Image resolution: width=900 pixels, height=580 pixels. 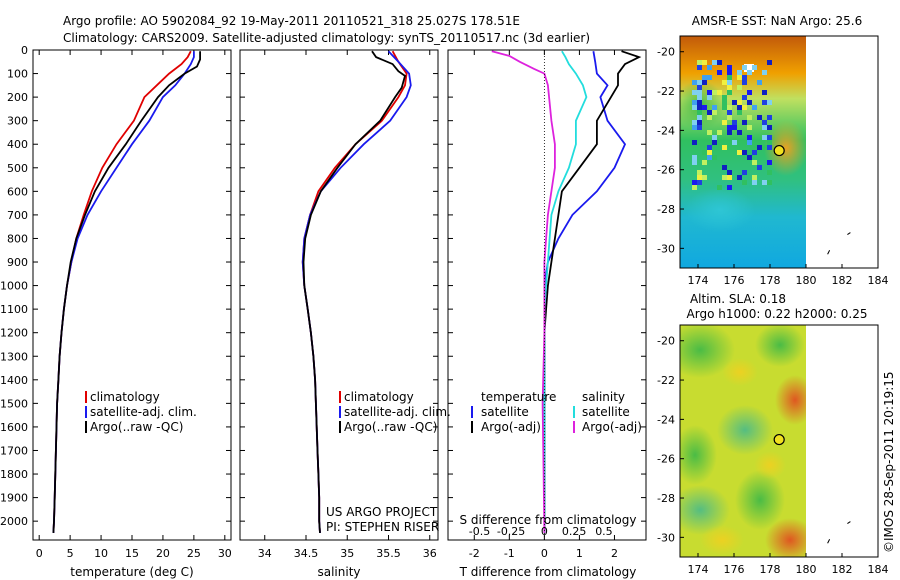 I want to click on sst-cool-patch, so click(x=720, y=210).